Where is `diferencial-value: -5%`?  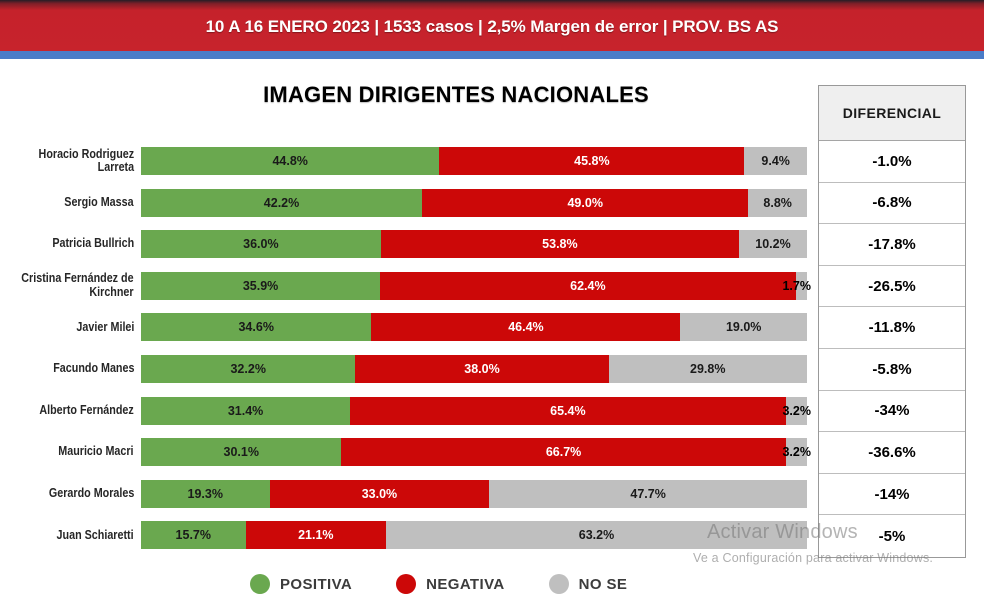
diferencial-value: -5% is located at coordinates (892, 536).